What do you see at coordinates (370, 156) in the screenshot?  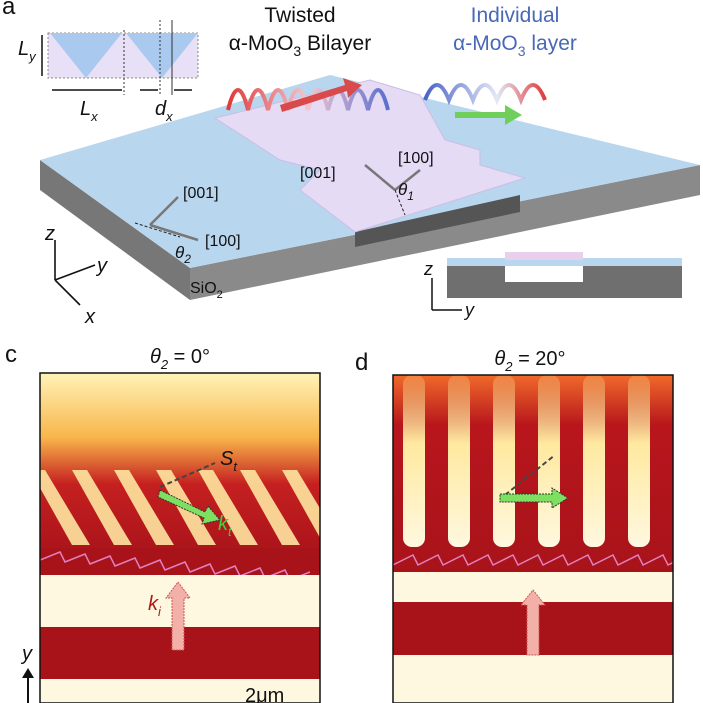 I see `bilayer` at bounding box center [370, 156].